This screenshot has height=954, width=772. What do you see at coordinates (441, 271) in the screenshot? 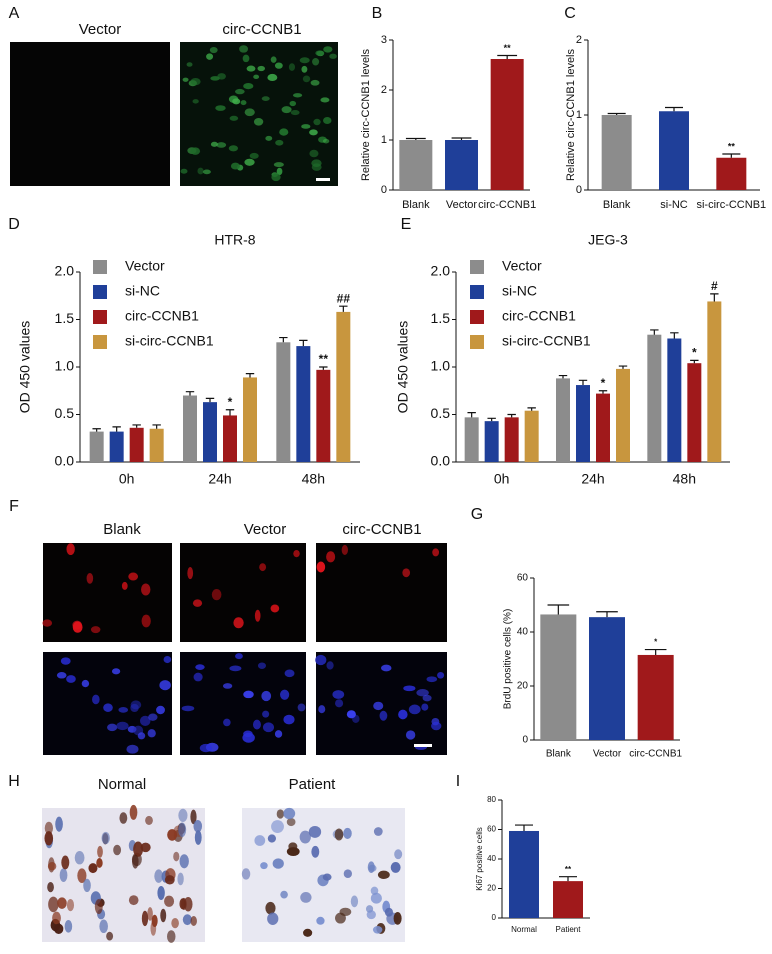
I see `y-tick-label: 2.0` at bounding box center [441, 271].